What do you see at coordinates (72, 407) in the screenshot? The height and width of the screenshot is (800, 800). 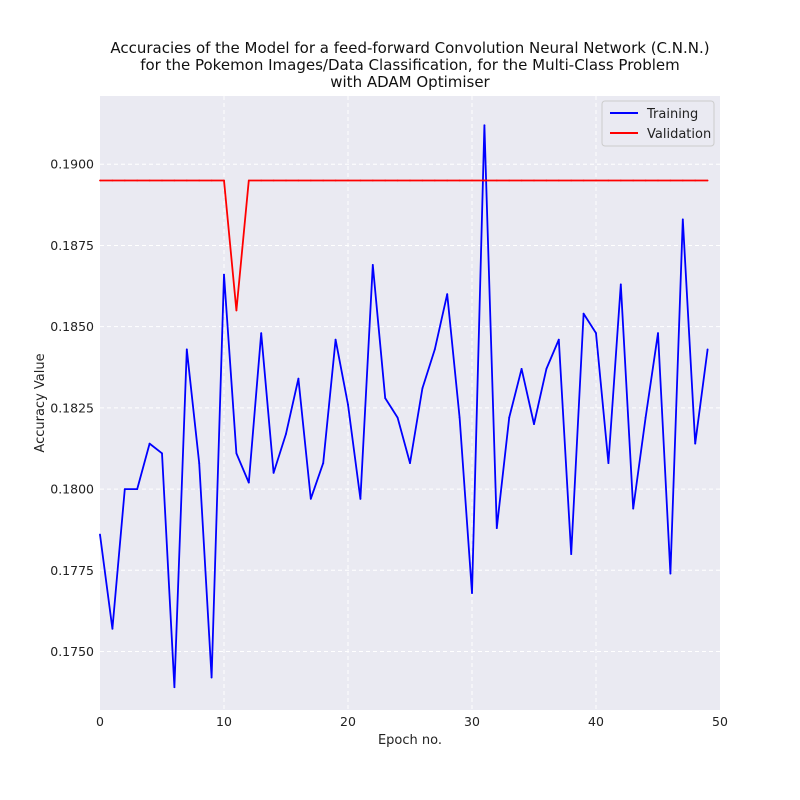 I see `y-tick-label: 0.1825` at bounding box center [72, 407].